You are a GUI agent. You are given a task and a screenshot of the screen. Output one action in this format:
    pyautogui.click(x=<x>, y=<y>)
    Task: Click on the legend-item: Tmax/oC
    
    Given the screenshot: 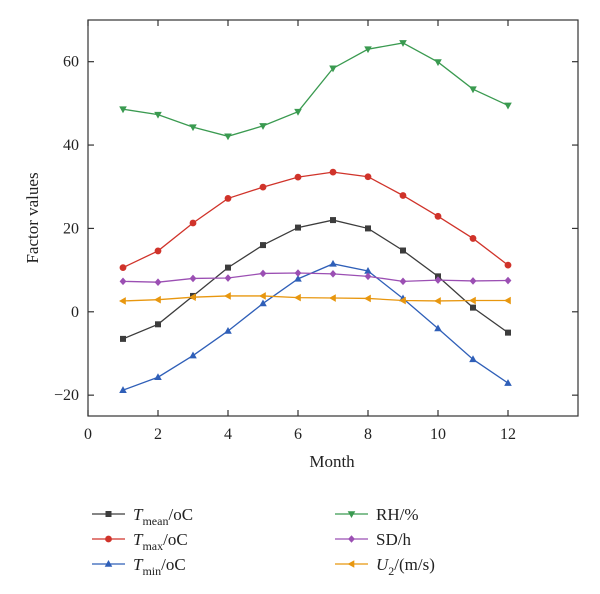 What is the action you would take?
    pyautogui.click(x=140, y=541)
    